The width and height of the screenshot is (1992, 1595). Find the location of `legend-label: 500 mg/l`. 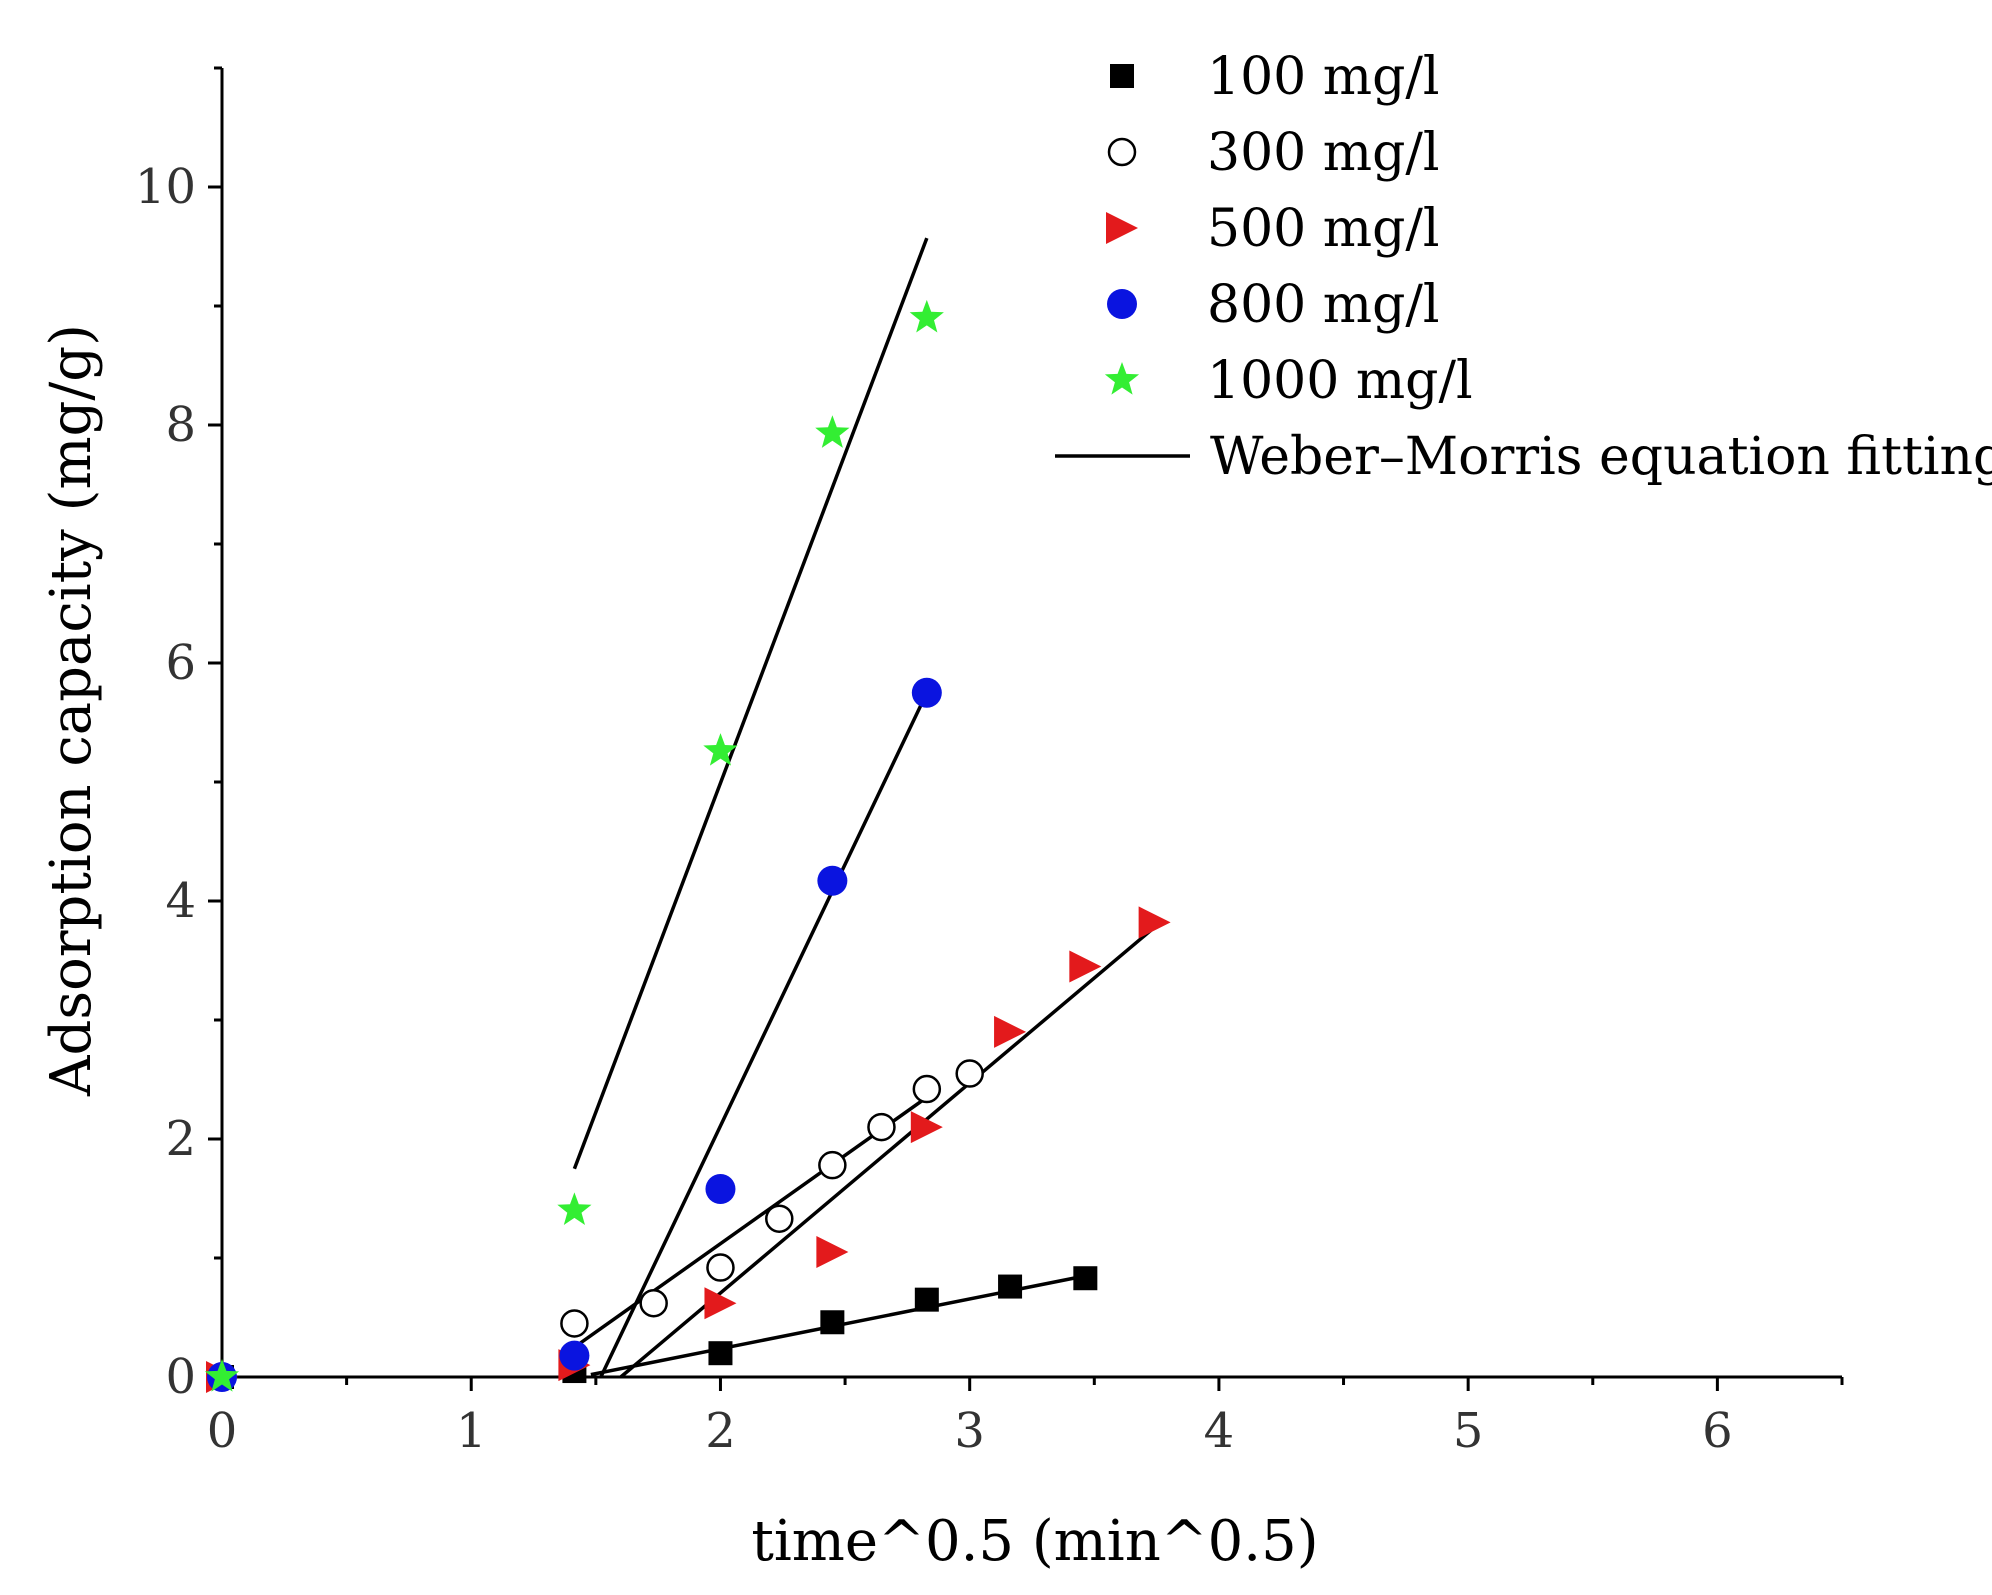

legend-label: 500 mg/l is located at coordinates (1323, 229).